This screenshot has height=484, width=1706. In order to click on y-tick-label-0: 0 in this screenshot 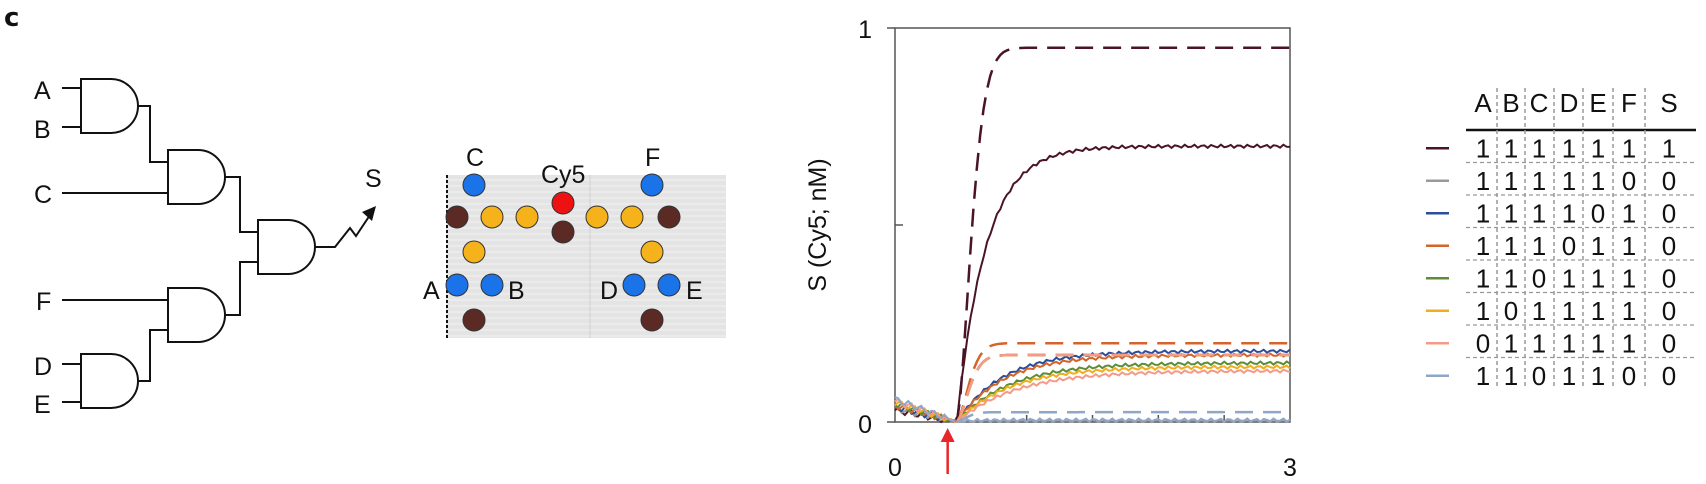, I will do `click(865, 425)`.